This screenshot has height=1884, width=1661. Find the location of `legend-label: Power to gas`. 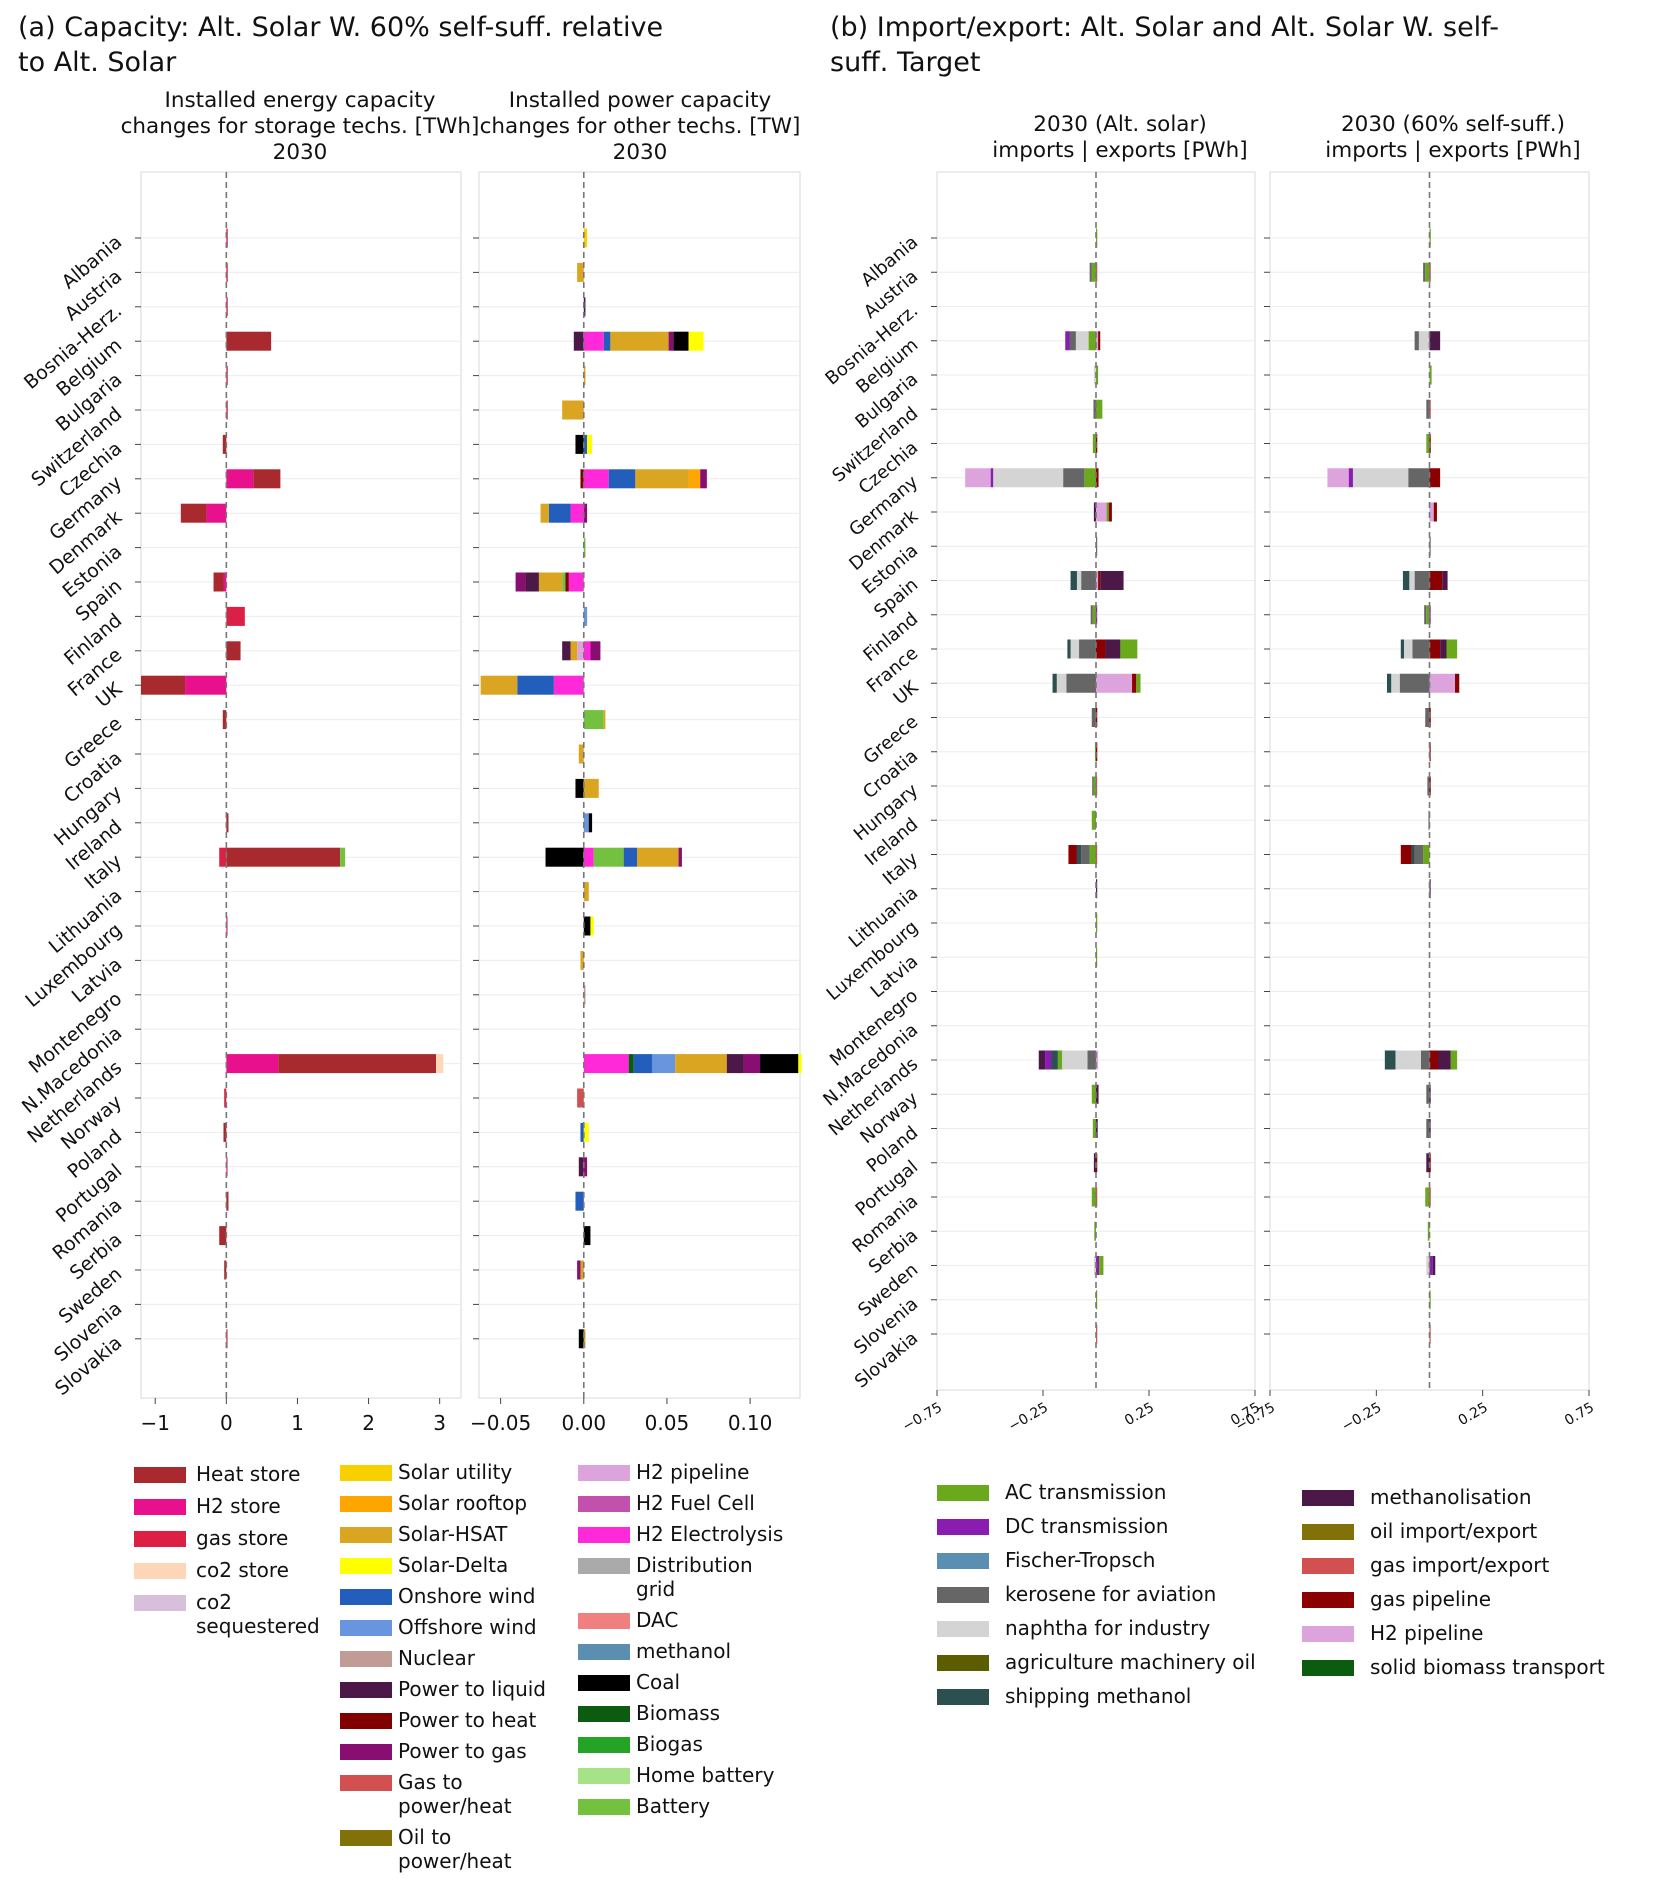

legend-label: Power to gas is located at coordinates (462, 1751).